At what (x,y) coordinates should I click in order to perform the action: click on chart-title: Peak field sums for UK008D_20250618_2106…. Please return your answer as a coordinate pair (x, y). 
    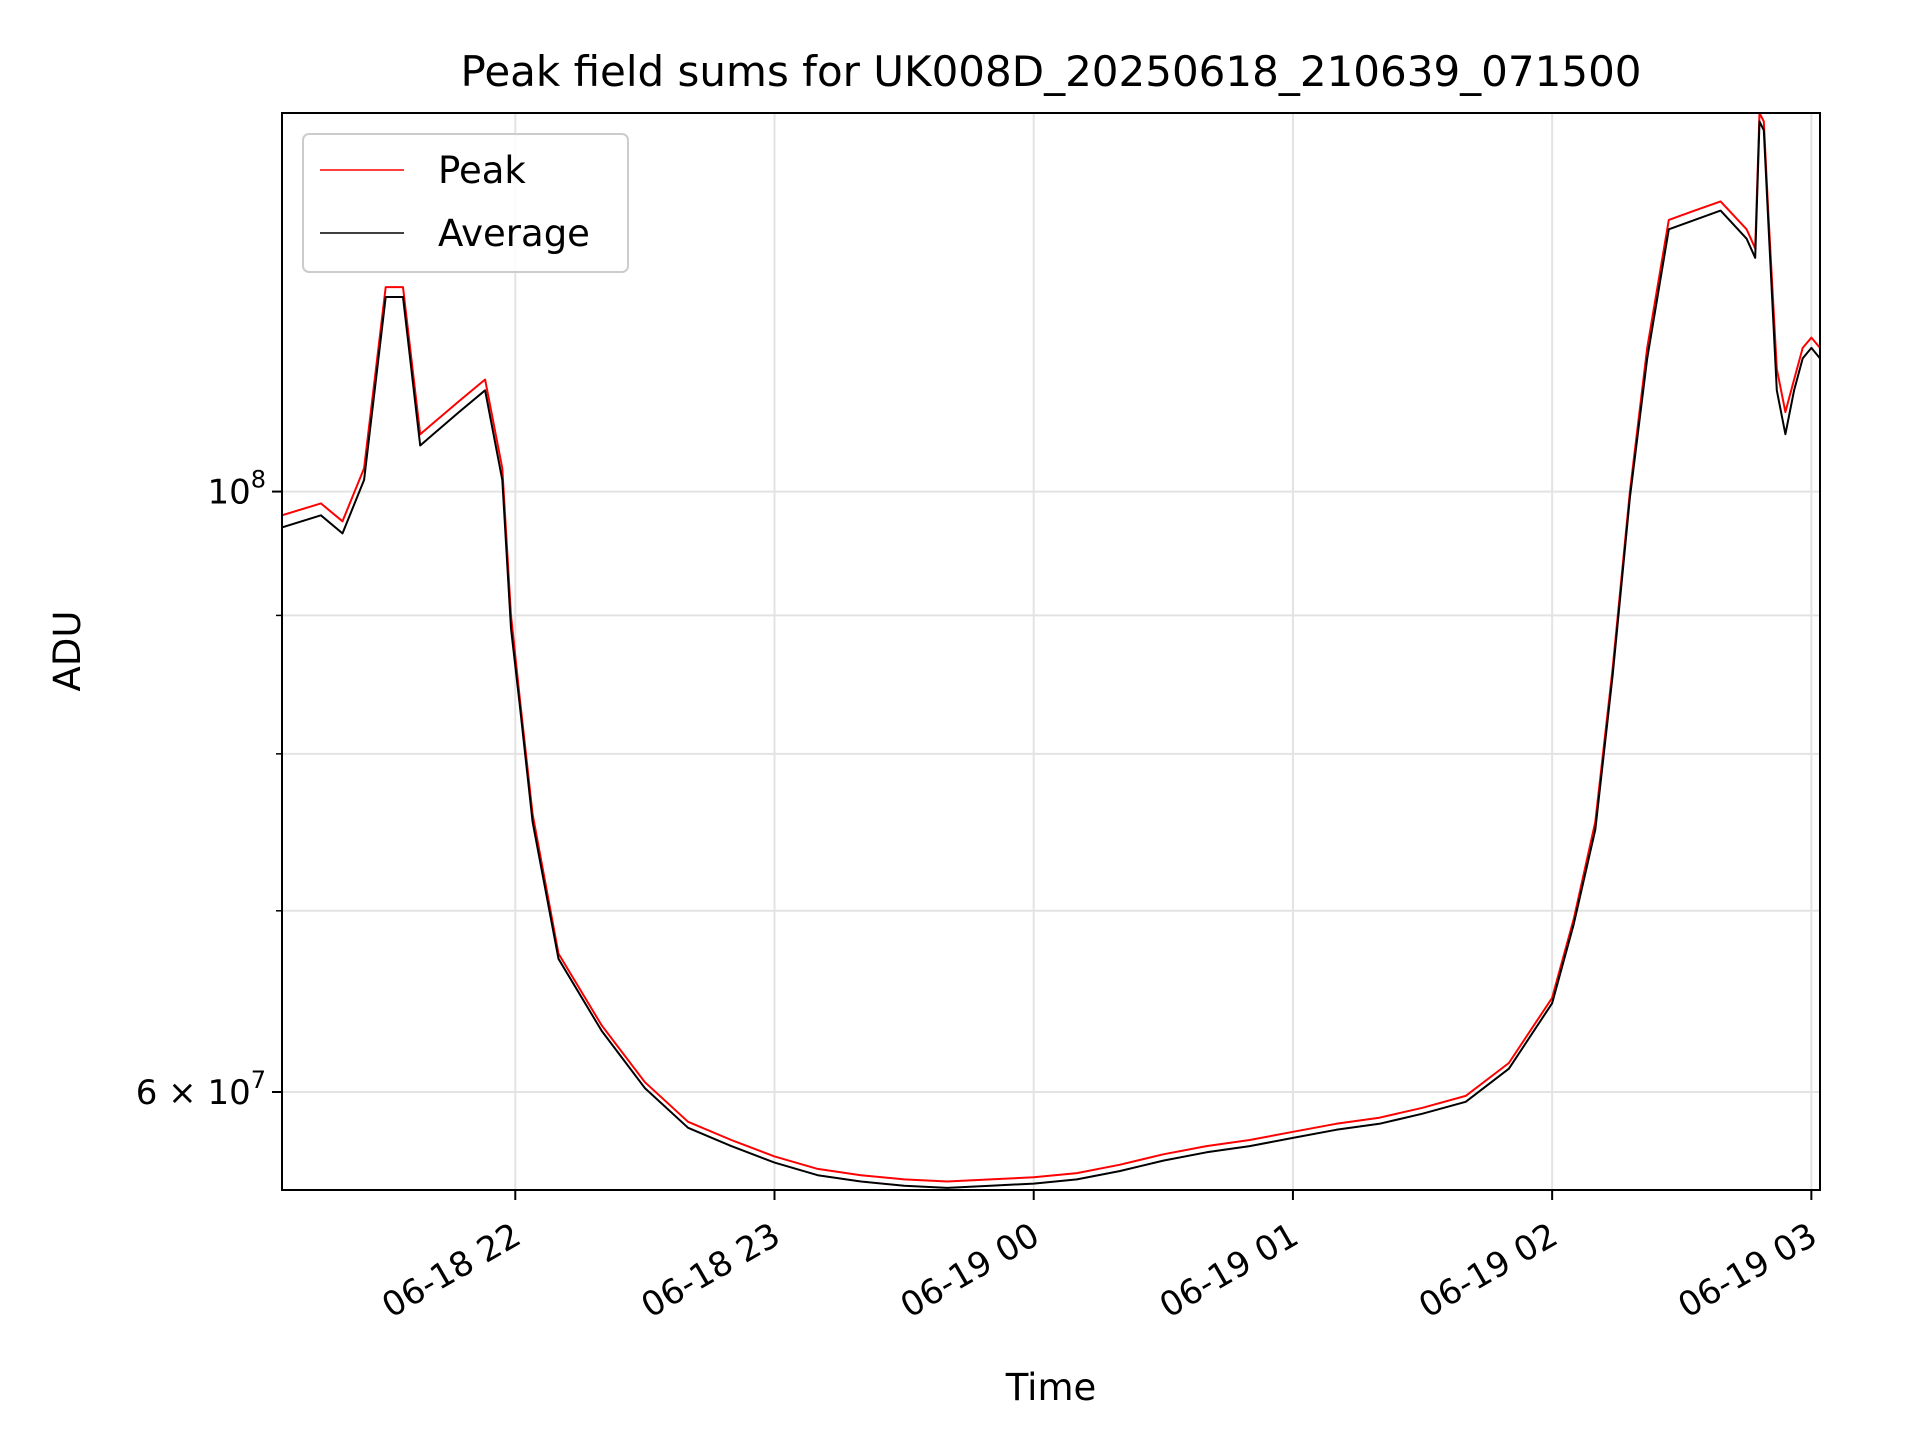
    Looking at the image, I should click on (1050, 71).